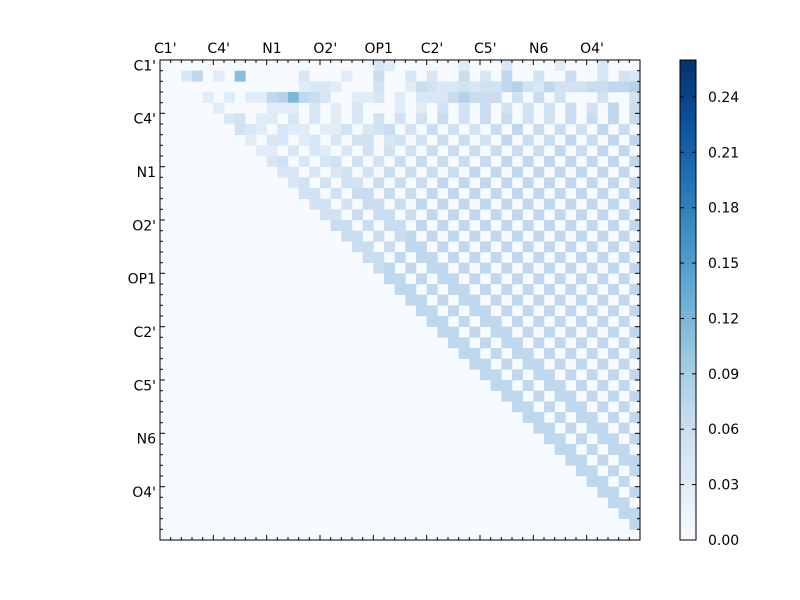 This screenshot has width=800, height=600. I want to click on x-tick-label: C5', so click(485, 49).